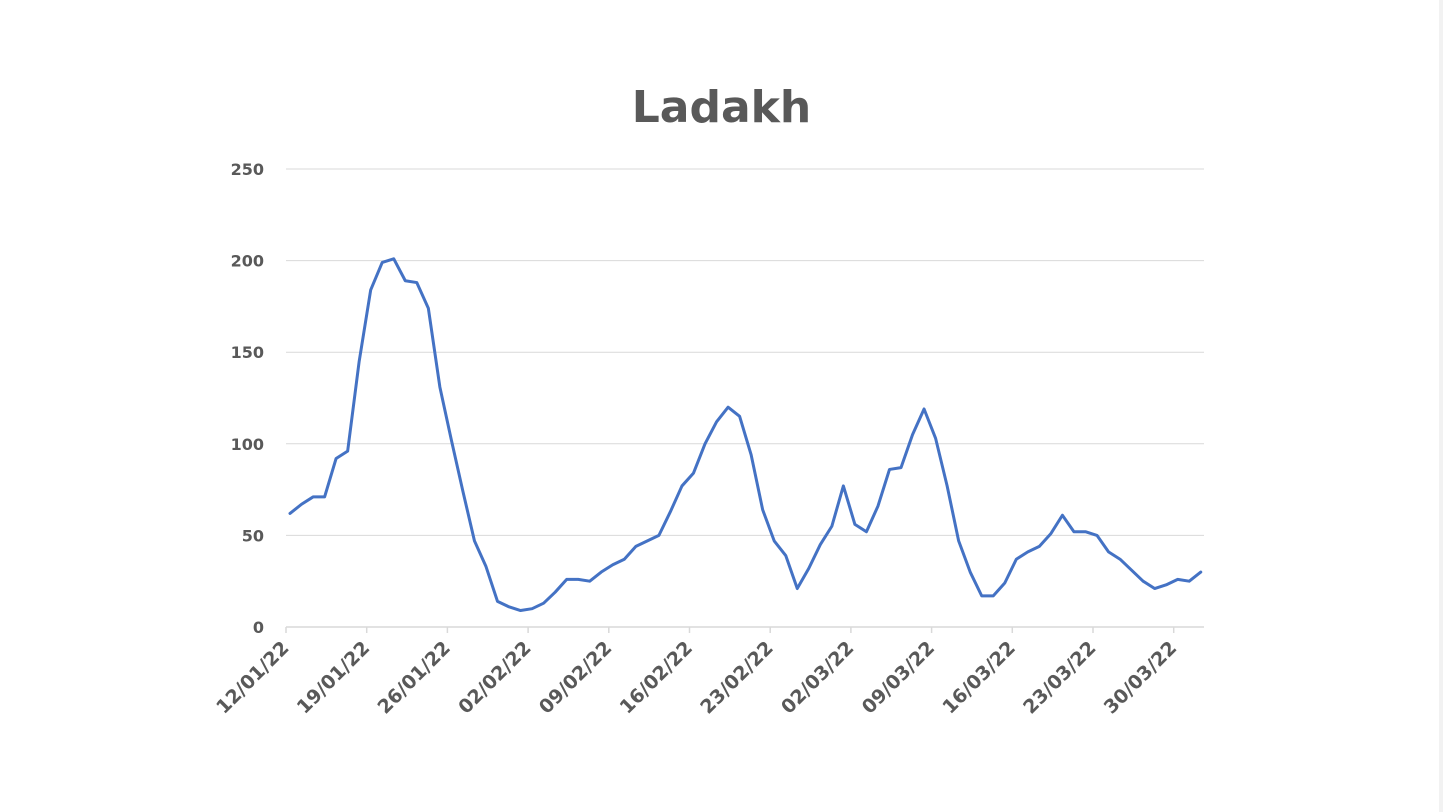  What do you see at coordinates (247, 169) in the screenshot?
I see `y-tick-label: 250` at bounding box center [247, 169].